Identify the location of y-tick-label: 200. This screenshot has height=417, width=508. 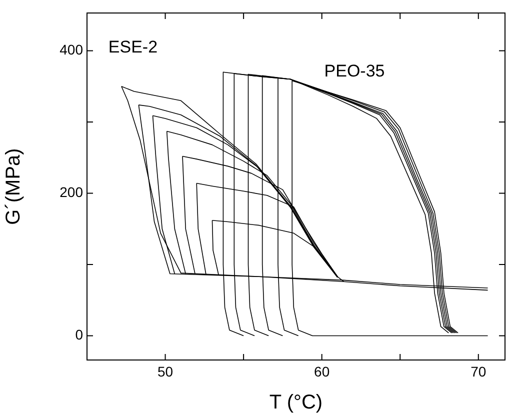
(72, 192).